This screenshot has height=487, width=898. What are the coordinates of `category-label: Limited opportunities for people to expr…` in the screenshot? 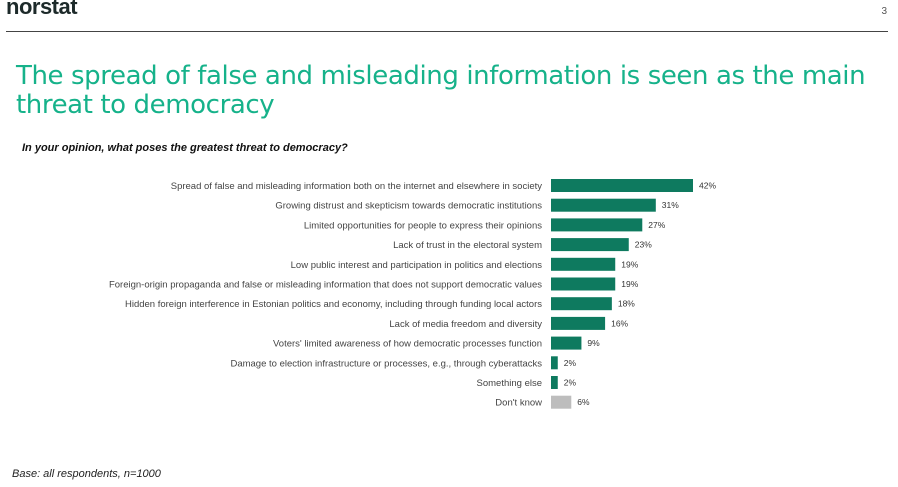 It's located at (423, 225).